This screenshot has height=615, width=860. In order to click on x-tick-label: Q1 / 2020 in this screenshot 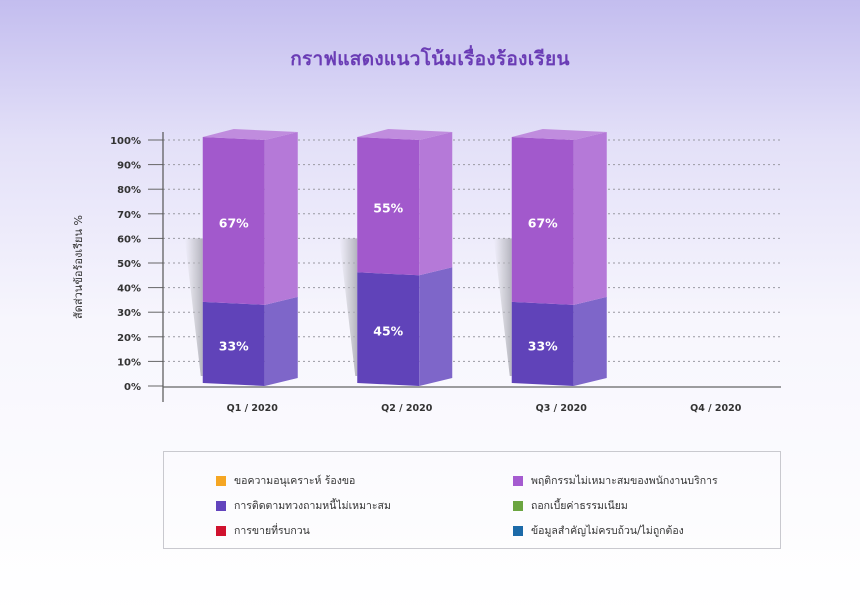, I will do `click(253, 408)`.